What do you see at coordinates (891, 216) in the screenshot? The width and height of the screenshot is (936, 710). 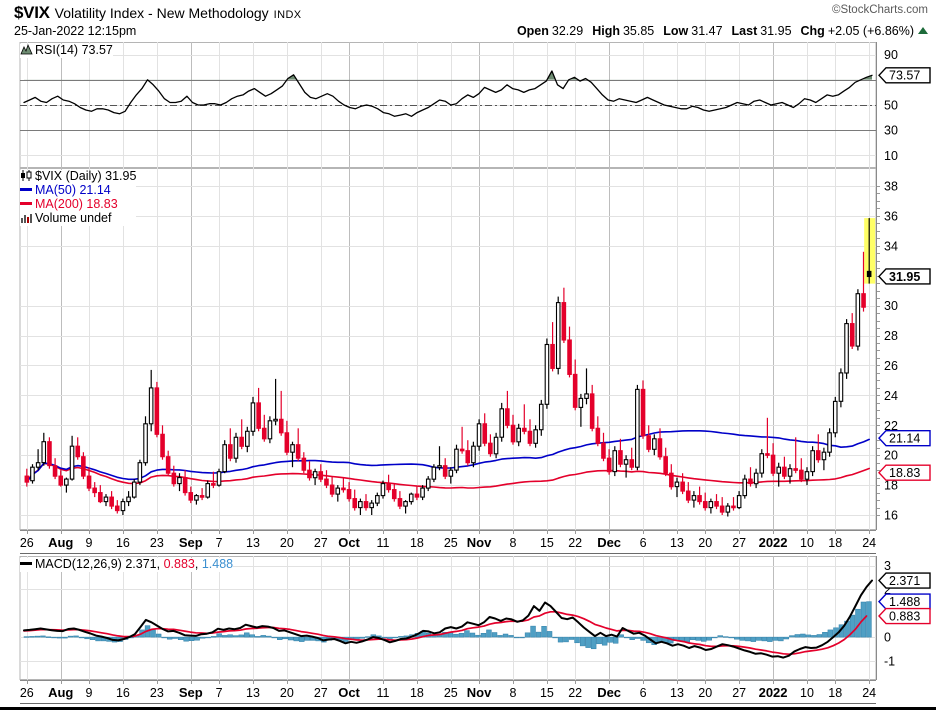 I see `svg-text: 36` at bounding box center [891, 216].